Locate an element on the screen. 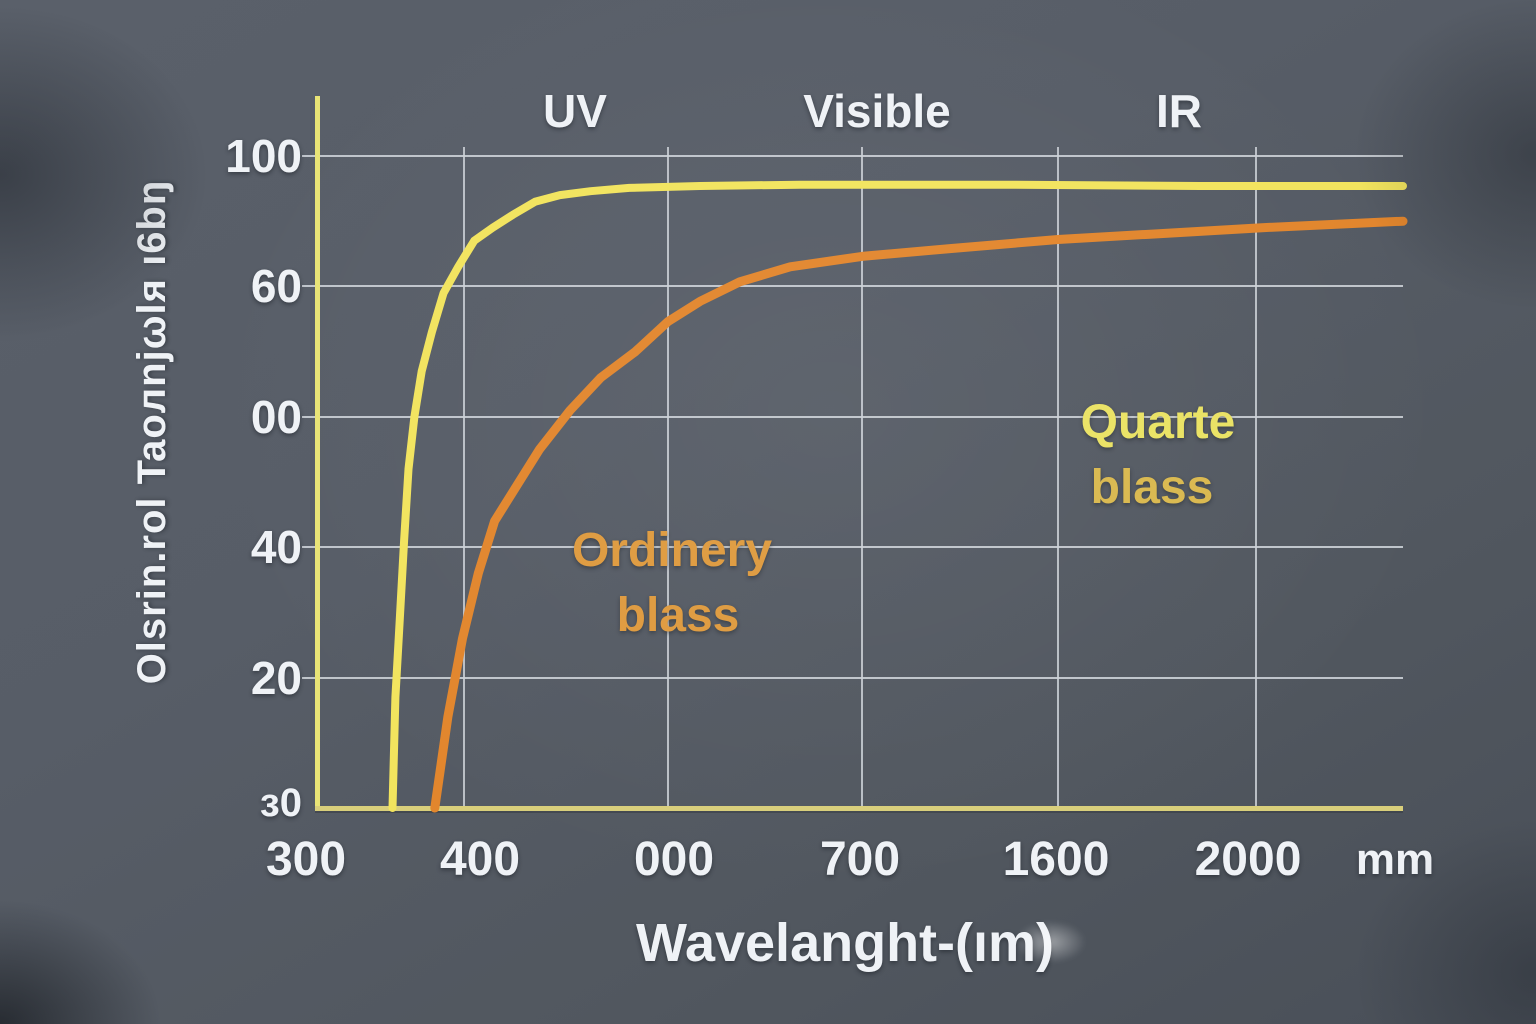  y-tick-label-3: 40 is located at coordinates (276, 547).